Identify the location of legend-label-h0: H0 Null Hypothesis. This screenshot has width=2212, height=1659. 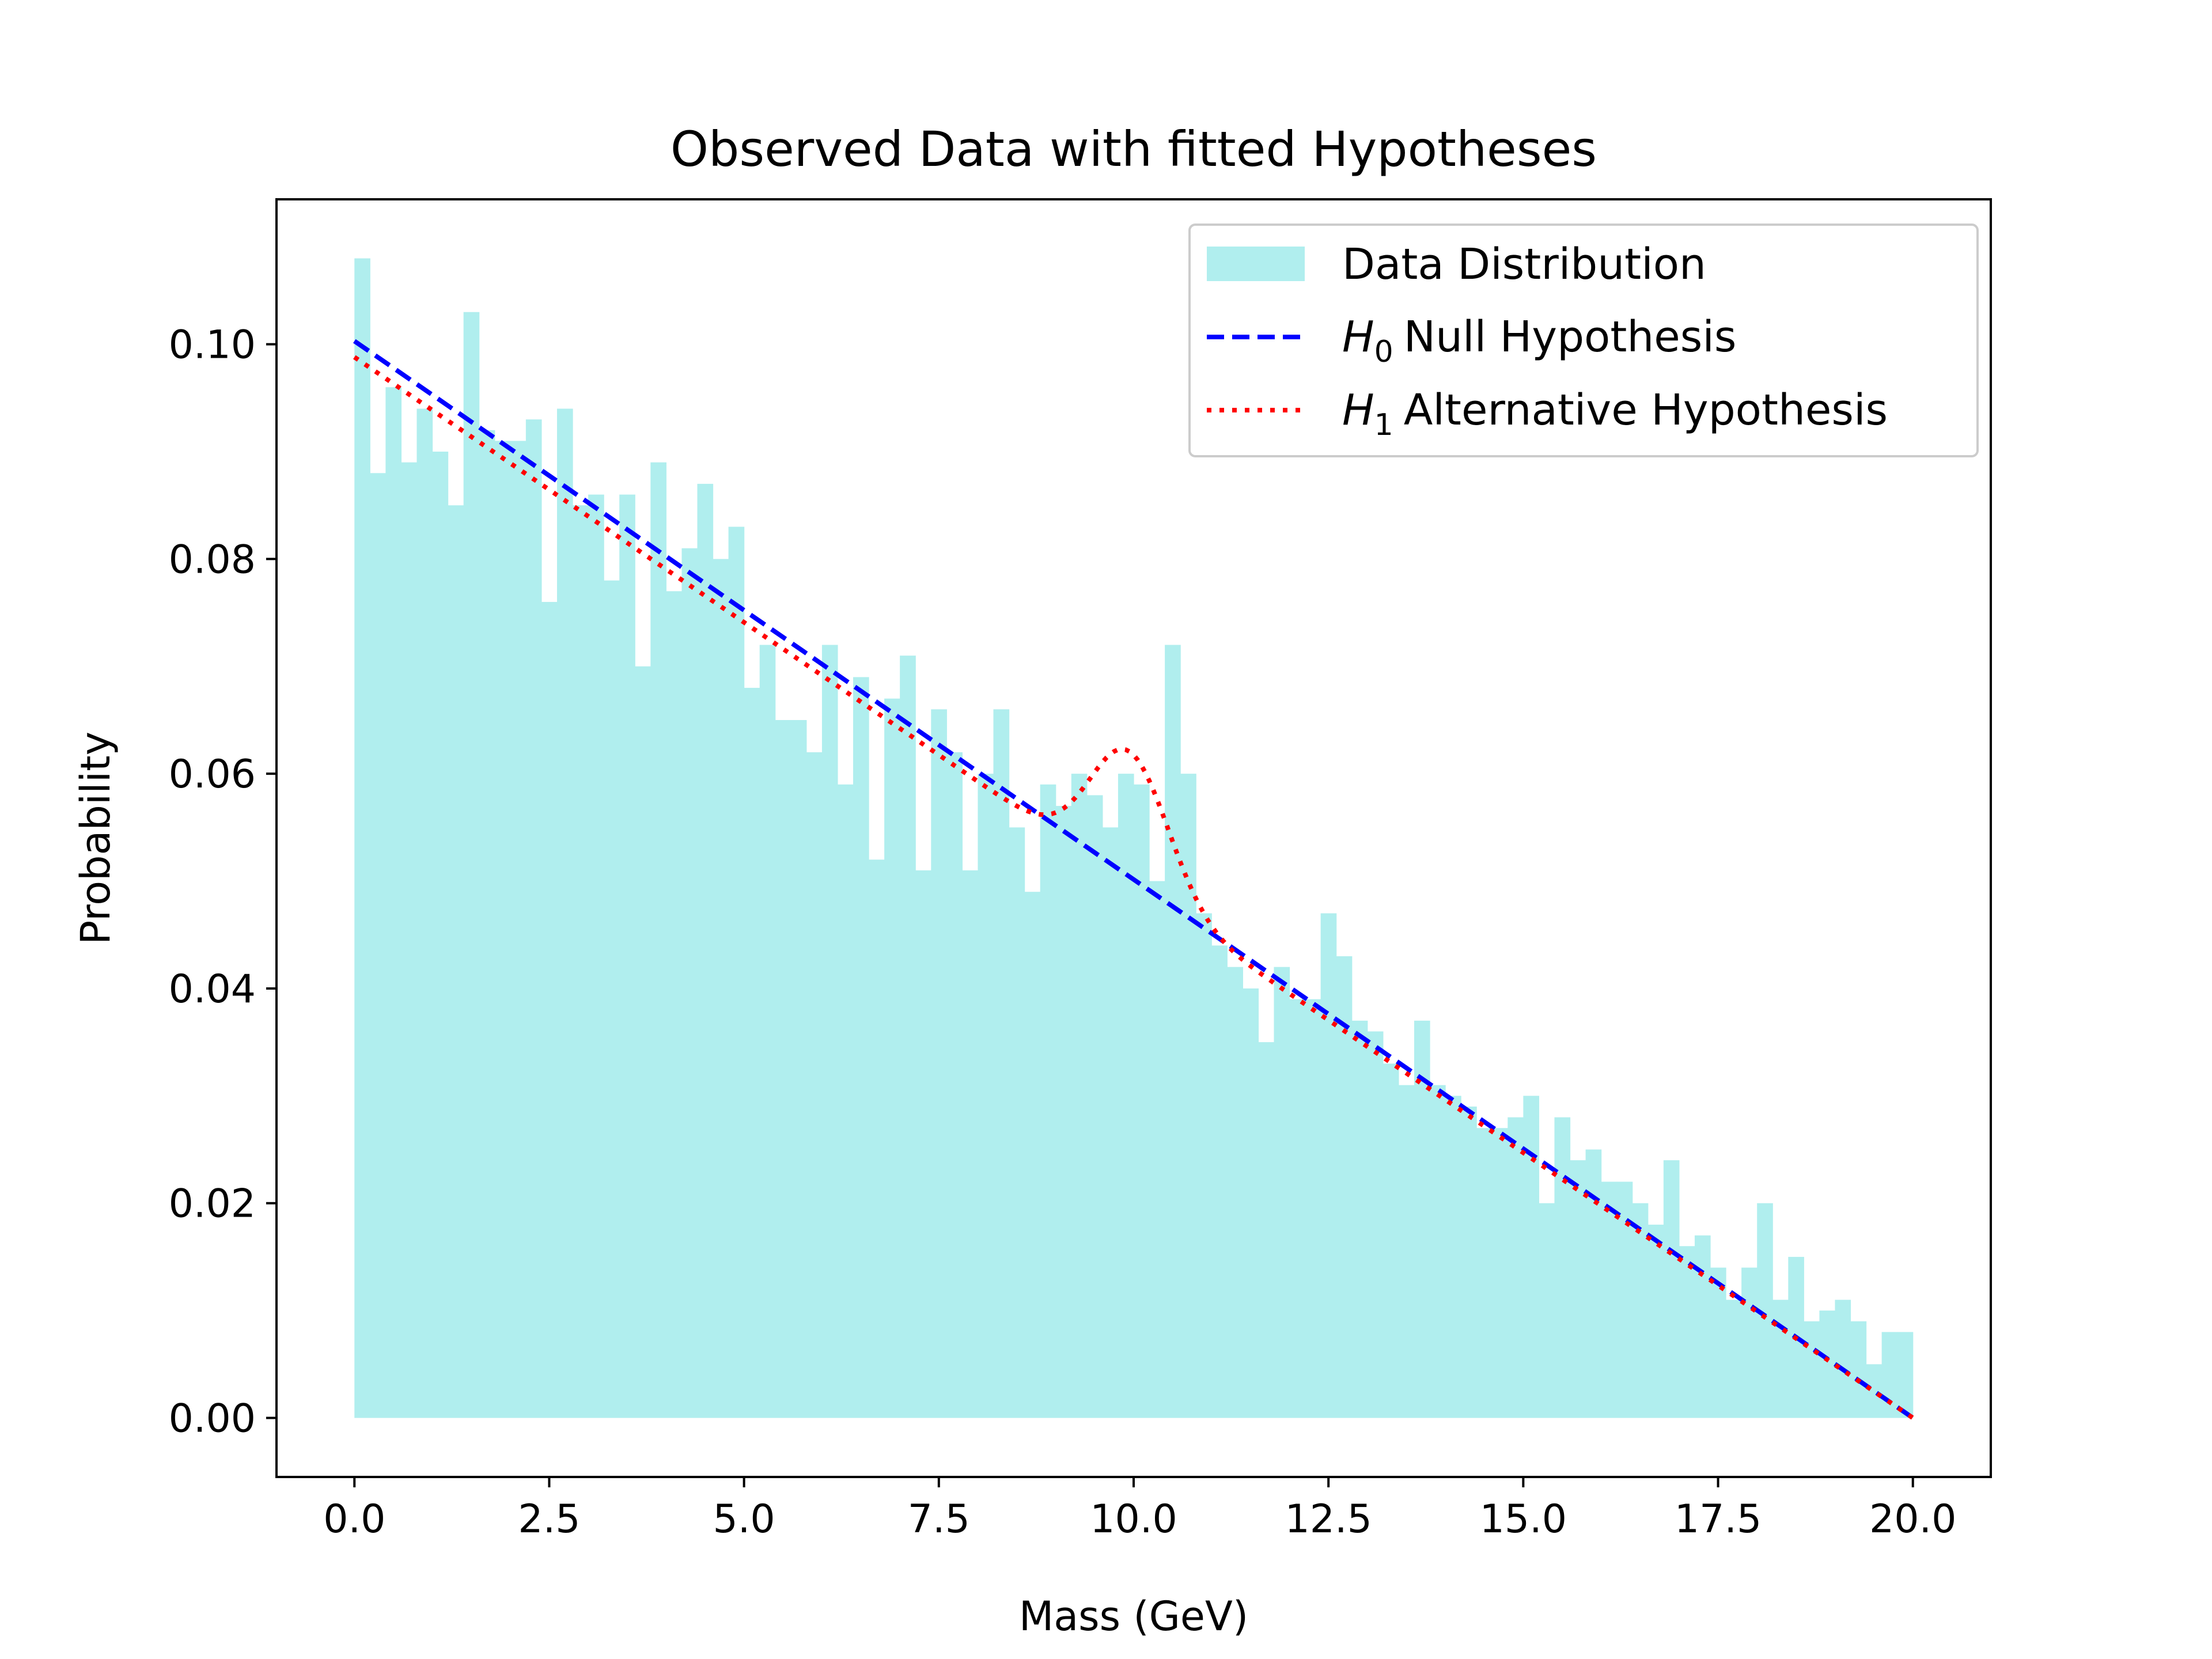
(1539, 340).